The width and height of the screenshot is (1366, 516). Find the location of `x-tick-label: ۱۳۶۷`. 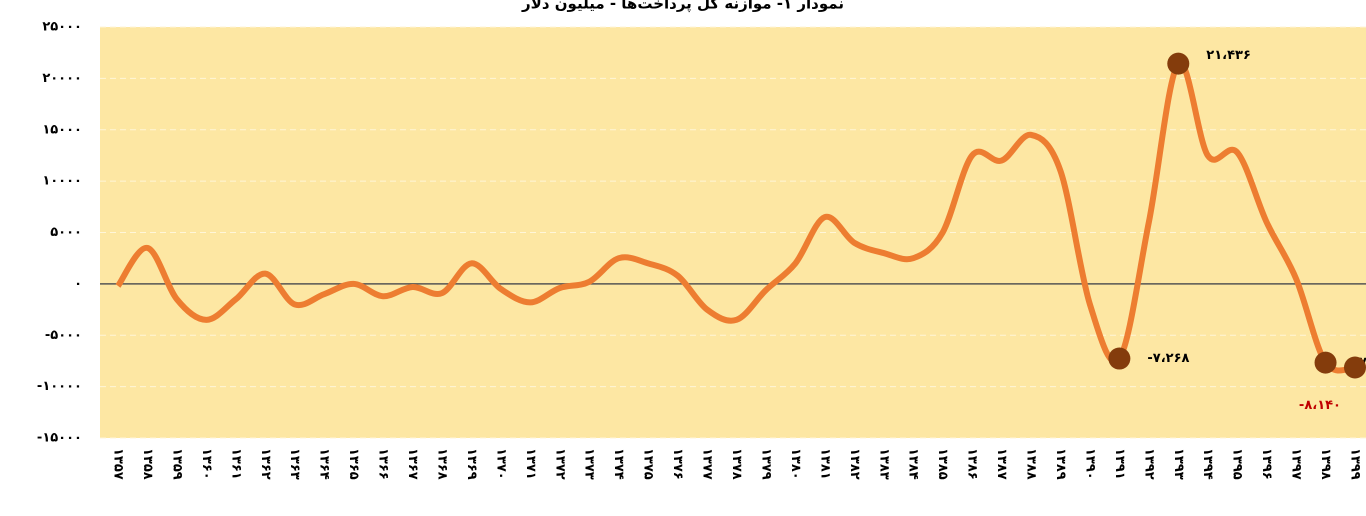

x-tick-label: ۱۳۶۷ is located at coordinates (412, 464).